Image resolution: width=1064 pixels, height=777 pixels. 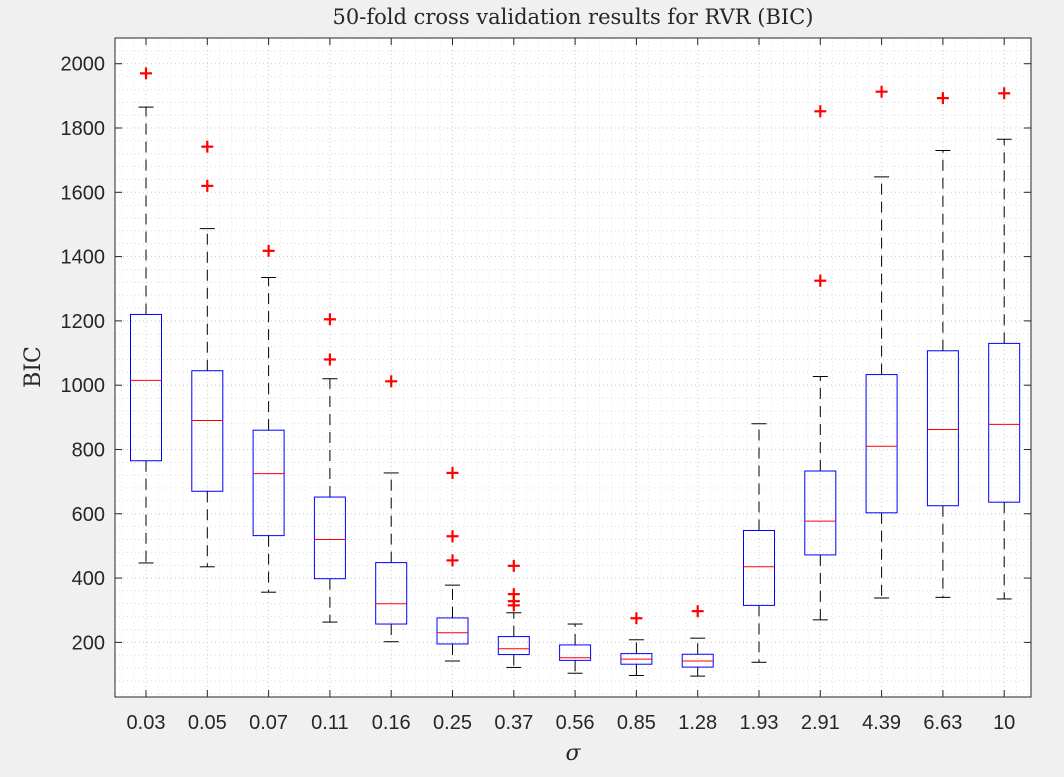 What do you see at coordinates (88, 450) in the screenshot?
I see `y-tick-label: 800` at bounding box center [88, 450].